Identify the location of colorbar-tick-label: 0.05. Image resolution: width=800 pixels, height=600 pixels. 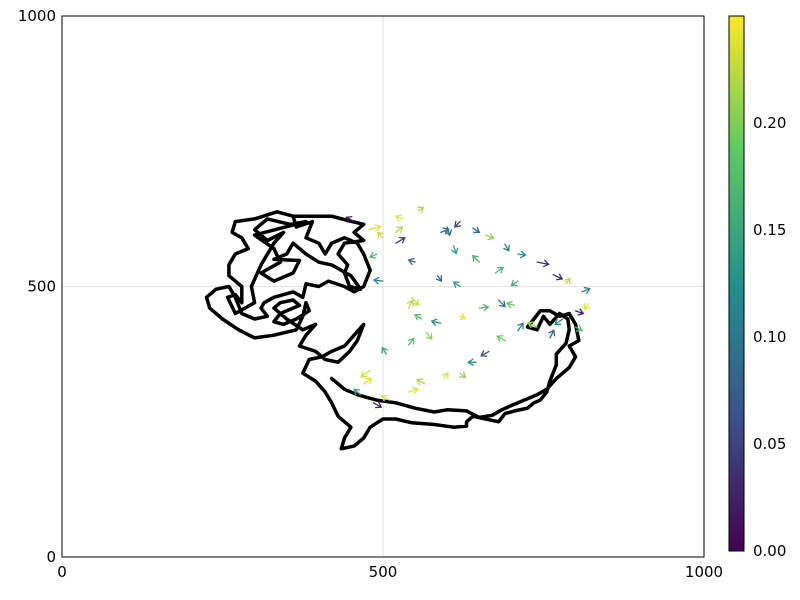
(769, 444).